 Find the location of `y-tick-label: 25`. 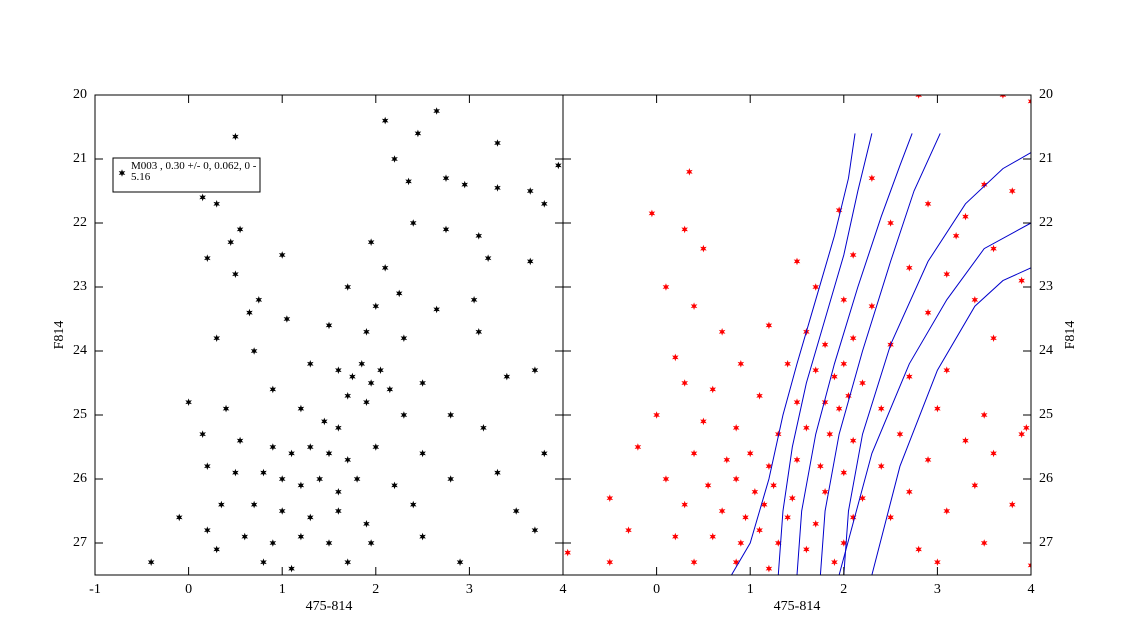

y-tick-label: 25 is located at coordinates (1046, 414).